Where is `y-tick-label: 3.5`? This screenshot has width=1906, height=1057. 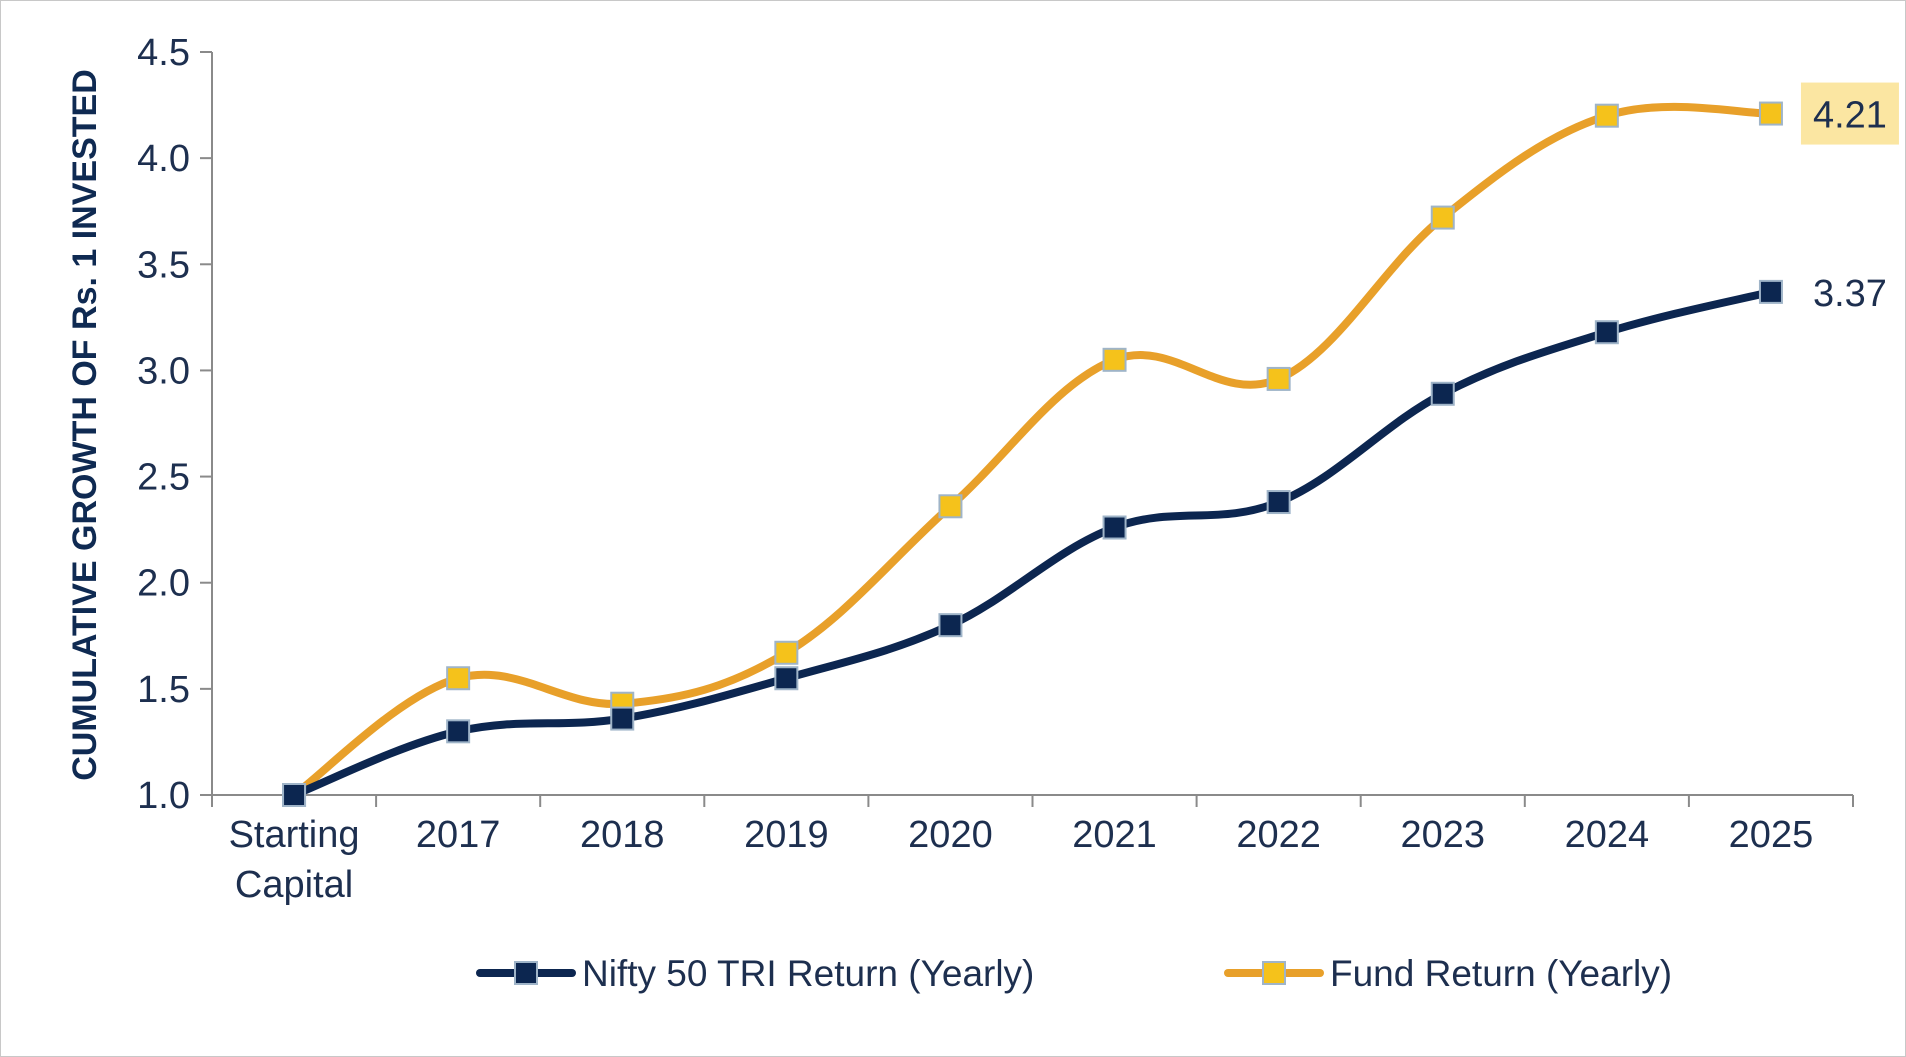 y-tick-label: 3.5 is located at coordinates (163, 265).